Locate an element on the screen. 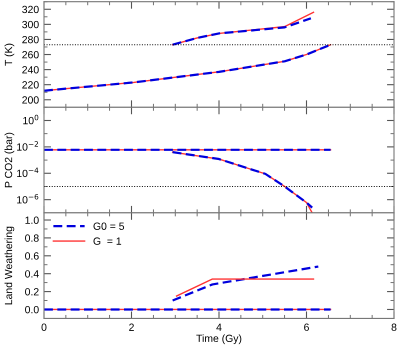  x-axis-title: Time (Gy) is located at coordinates (219, 339).